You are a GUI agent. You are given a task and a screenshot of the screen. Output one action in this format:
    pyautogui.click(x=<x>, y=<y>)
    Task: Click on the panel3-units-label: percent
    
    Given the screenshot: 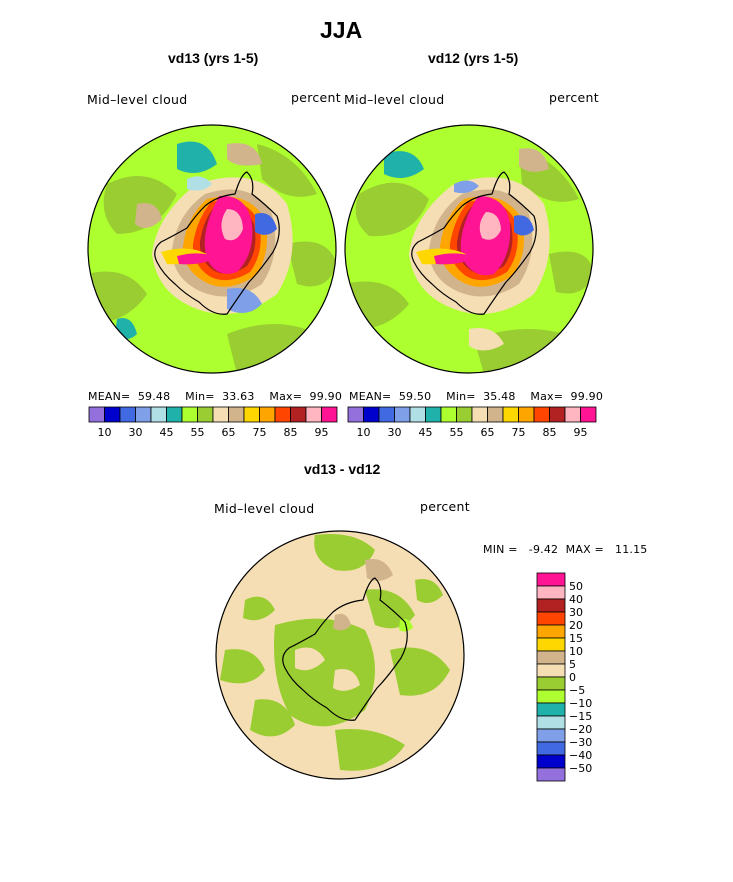 What is the action you would take?
    pyautogui.click(x=445, y=506)
    